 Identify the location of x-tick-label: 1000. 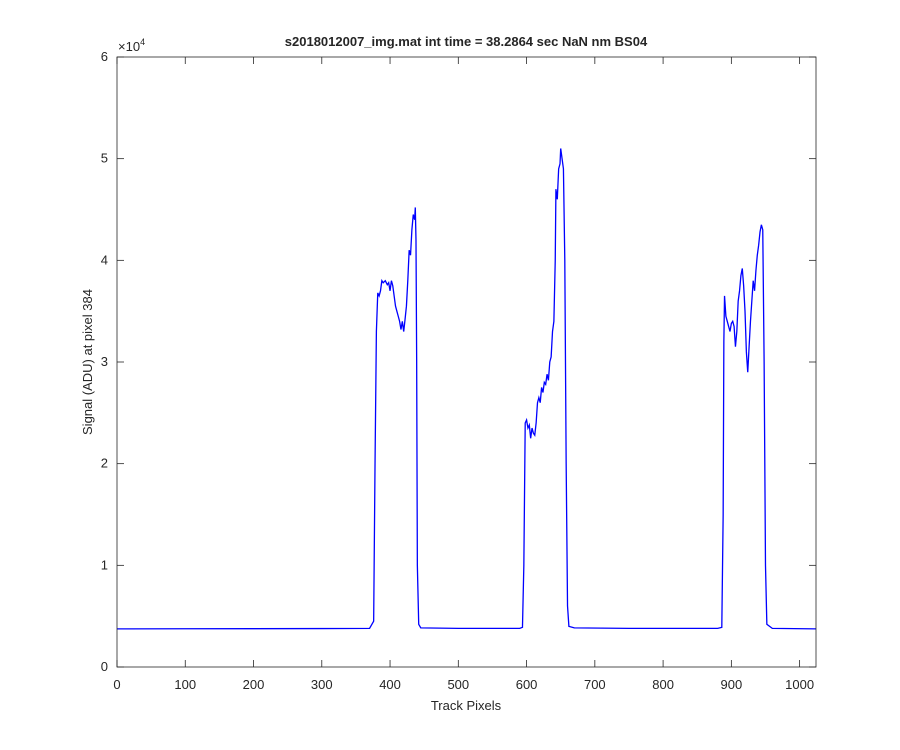
(799, 684).